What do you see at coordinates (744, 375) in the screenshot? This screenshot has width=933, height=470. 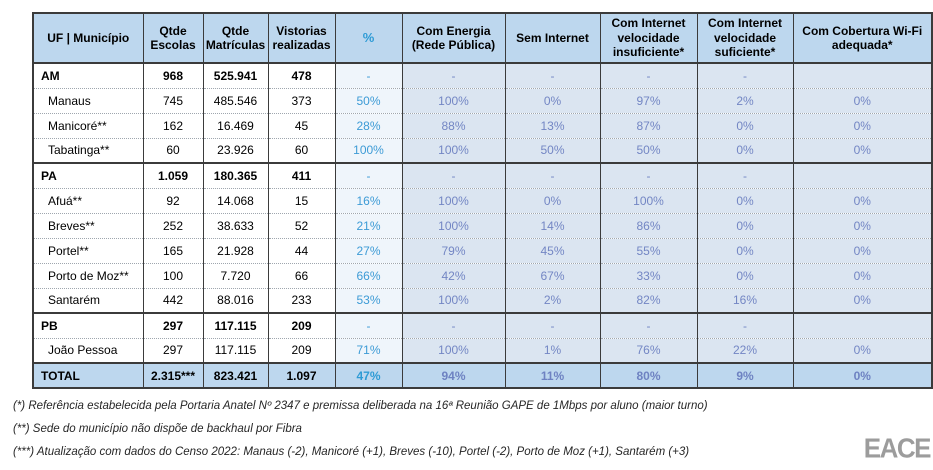 I see `cell: 9%` at bounding box center [744, 375].